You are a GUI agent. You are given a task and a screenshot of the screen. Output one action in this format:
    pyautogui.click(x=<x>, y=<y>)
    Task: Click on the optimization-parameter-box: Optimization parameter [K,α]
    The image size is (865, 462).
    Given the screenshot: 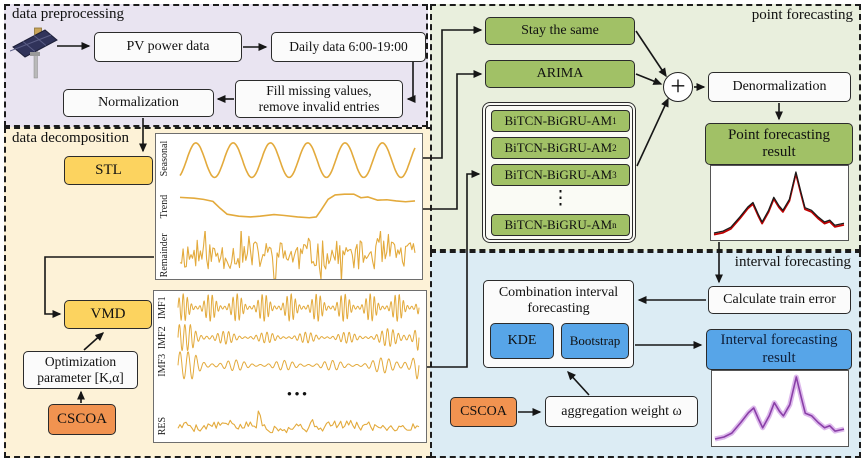 What is the action you would take?
    pyautogui.click(x=80, y=370)
    